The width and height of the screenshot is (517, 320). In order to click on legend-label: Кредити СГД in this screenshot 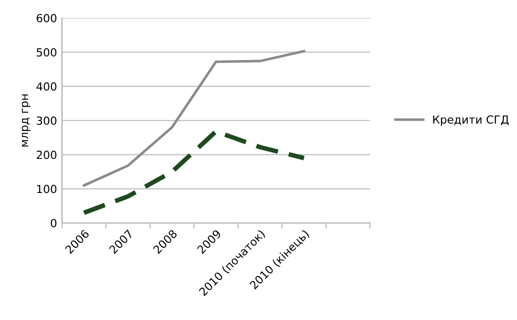, I will do `click(471, 120)`.